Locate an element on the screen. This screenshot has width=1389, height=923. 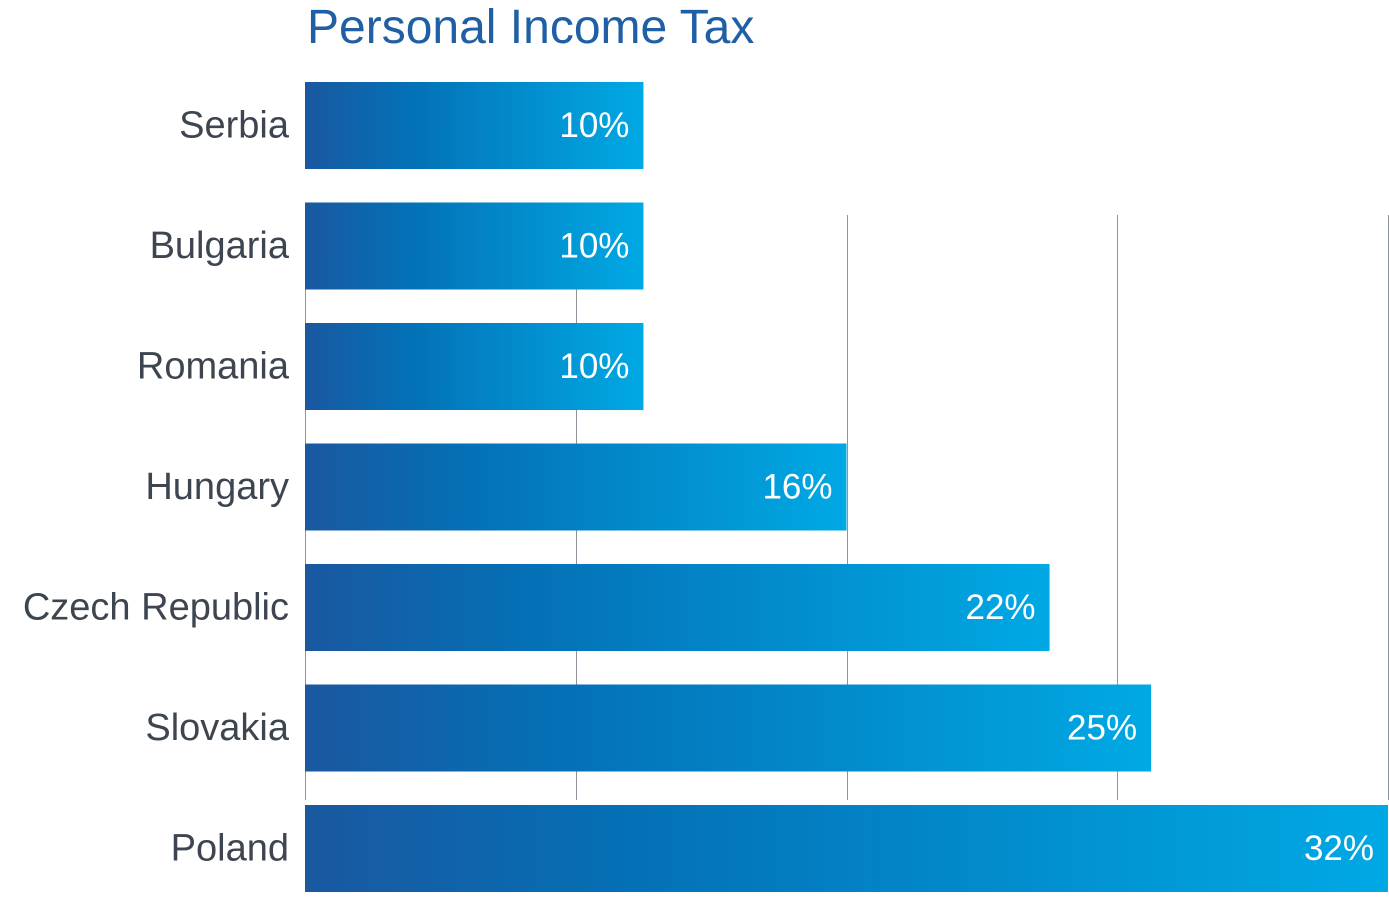
chart-title: Personal Income Tax is located at coordinates (531, 27).